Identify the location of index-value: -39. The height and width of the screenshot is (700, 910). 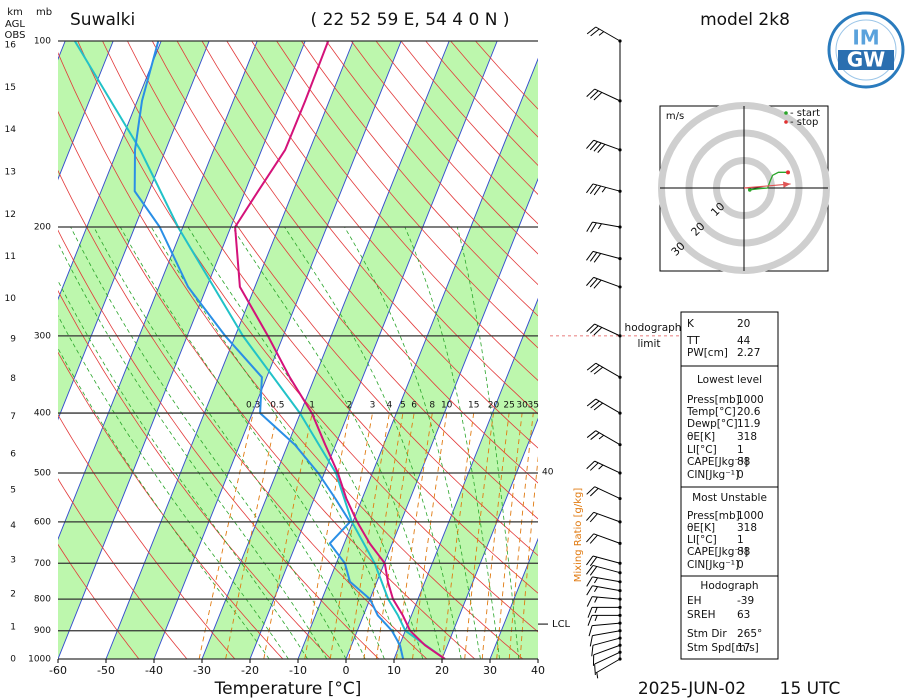
(745, 601).